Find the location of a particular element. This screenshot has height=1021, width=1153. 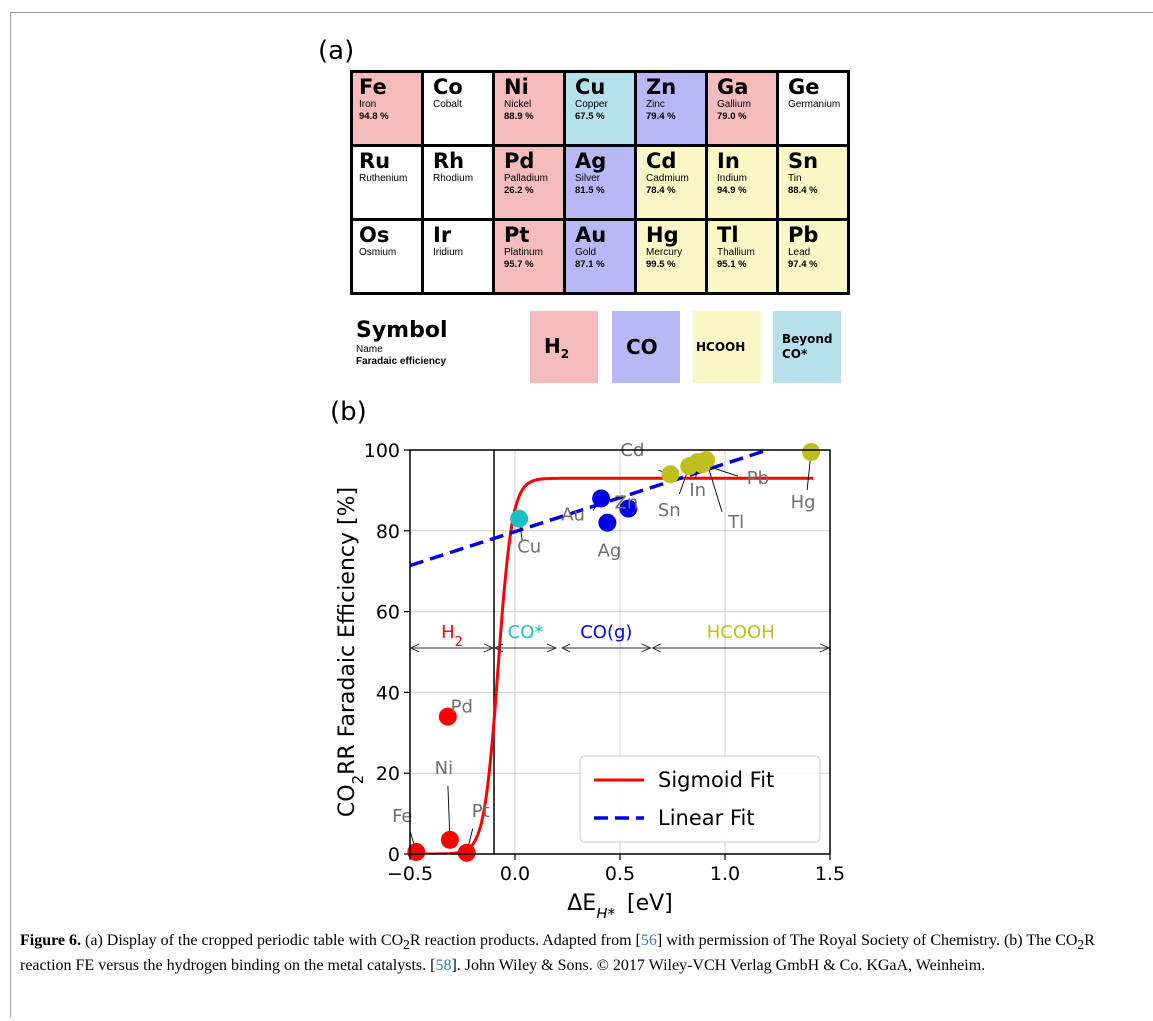

panel-a-label: (a) is located at coordinates (336, 51).